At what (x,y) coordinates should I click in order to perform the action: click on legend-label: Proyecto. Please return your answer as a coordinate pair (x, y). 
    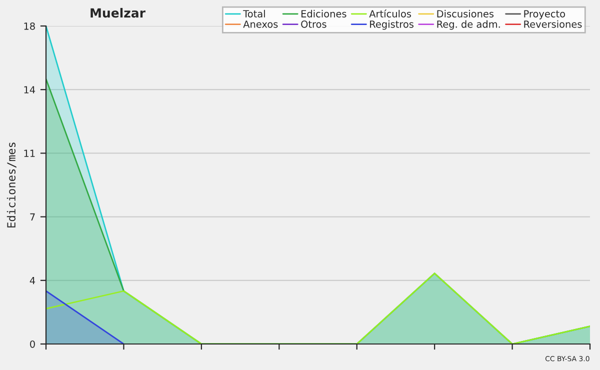
    Looking at the image, I should click on (544, 15).